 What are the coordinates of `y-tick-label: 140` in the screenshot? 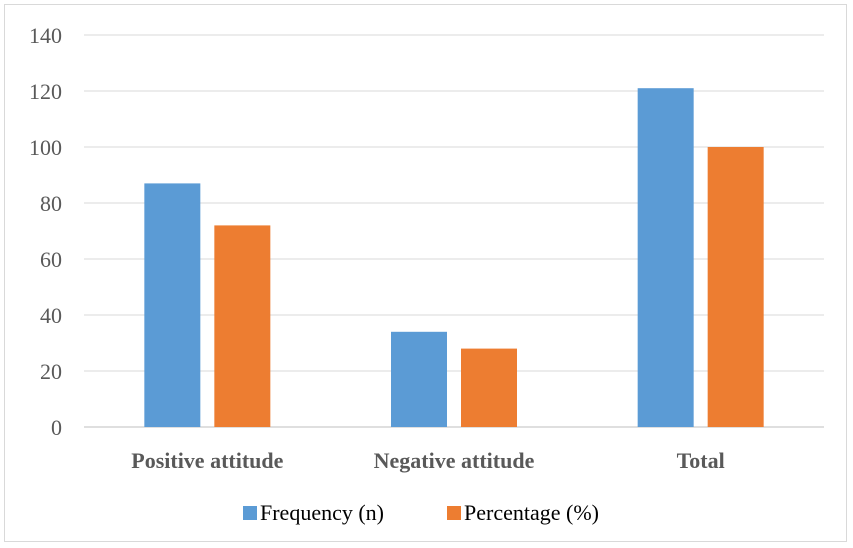 It's located at (45, 35).